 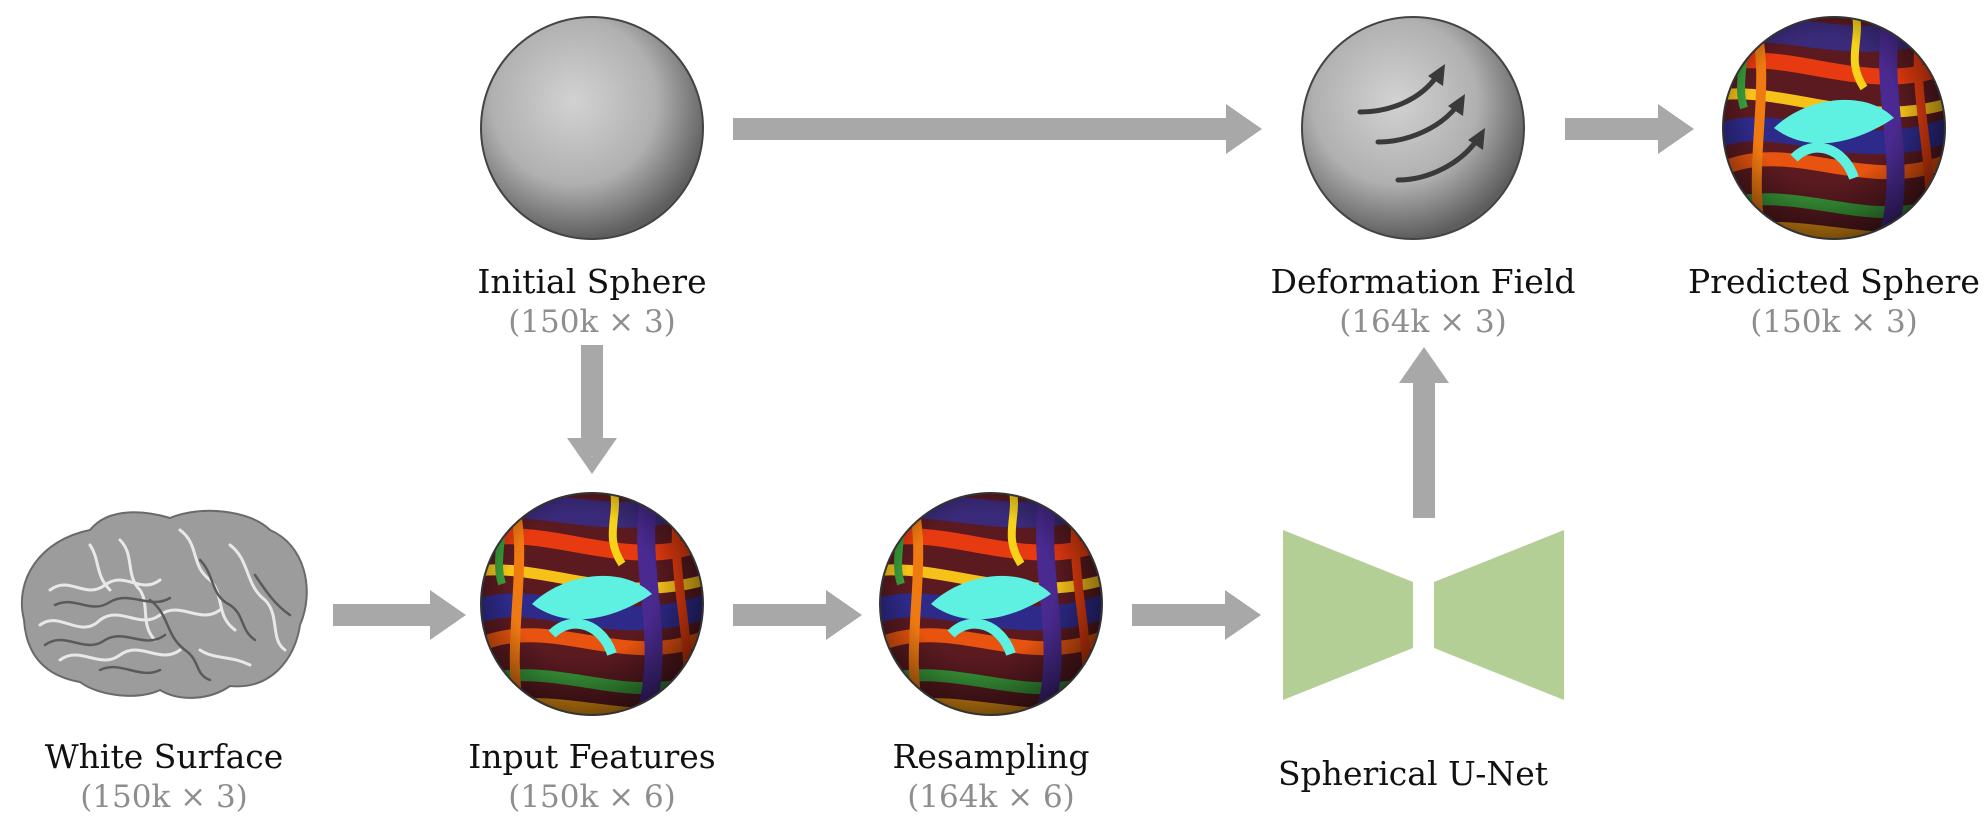 What do you see at coordinates (592, 128) in the screenshot?
I see `initial-sphere` at bounding box center [592, 128].